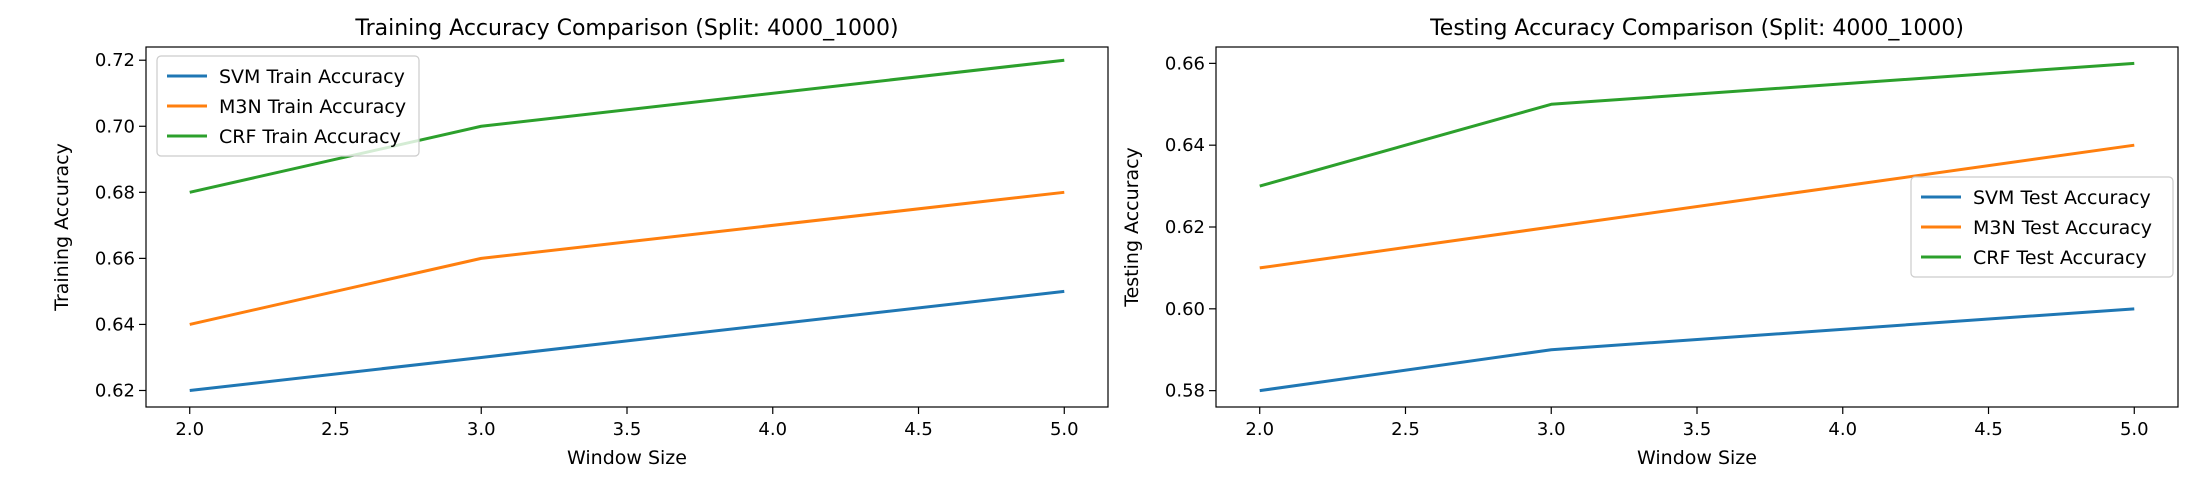 This screenshot has height=481, width=2196. Describe the element at coordinates (115, 60) in the screenshot. I see `y-tick-label: 0.72` at that location.